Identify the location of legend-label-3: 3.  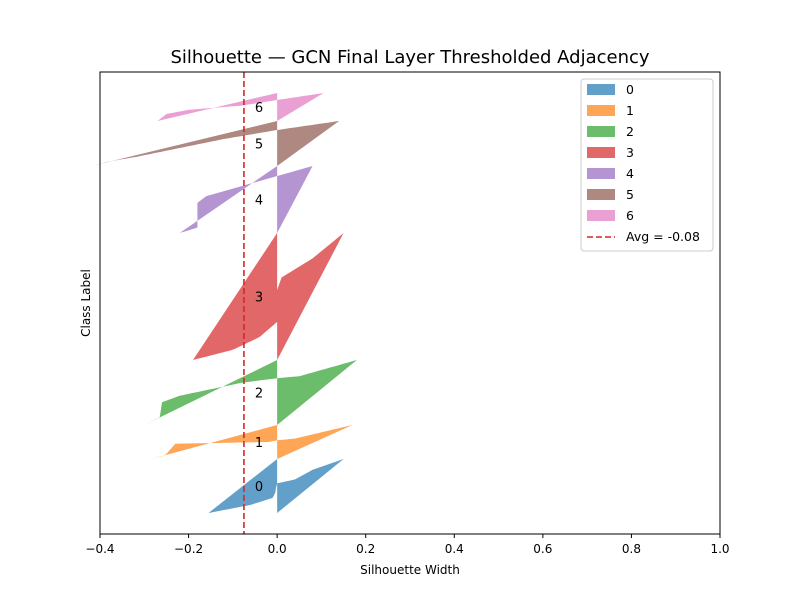
(630, 152).